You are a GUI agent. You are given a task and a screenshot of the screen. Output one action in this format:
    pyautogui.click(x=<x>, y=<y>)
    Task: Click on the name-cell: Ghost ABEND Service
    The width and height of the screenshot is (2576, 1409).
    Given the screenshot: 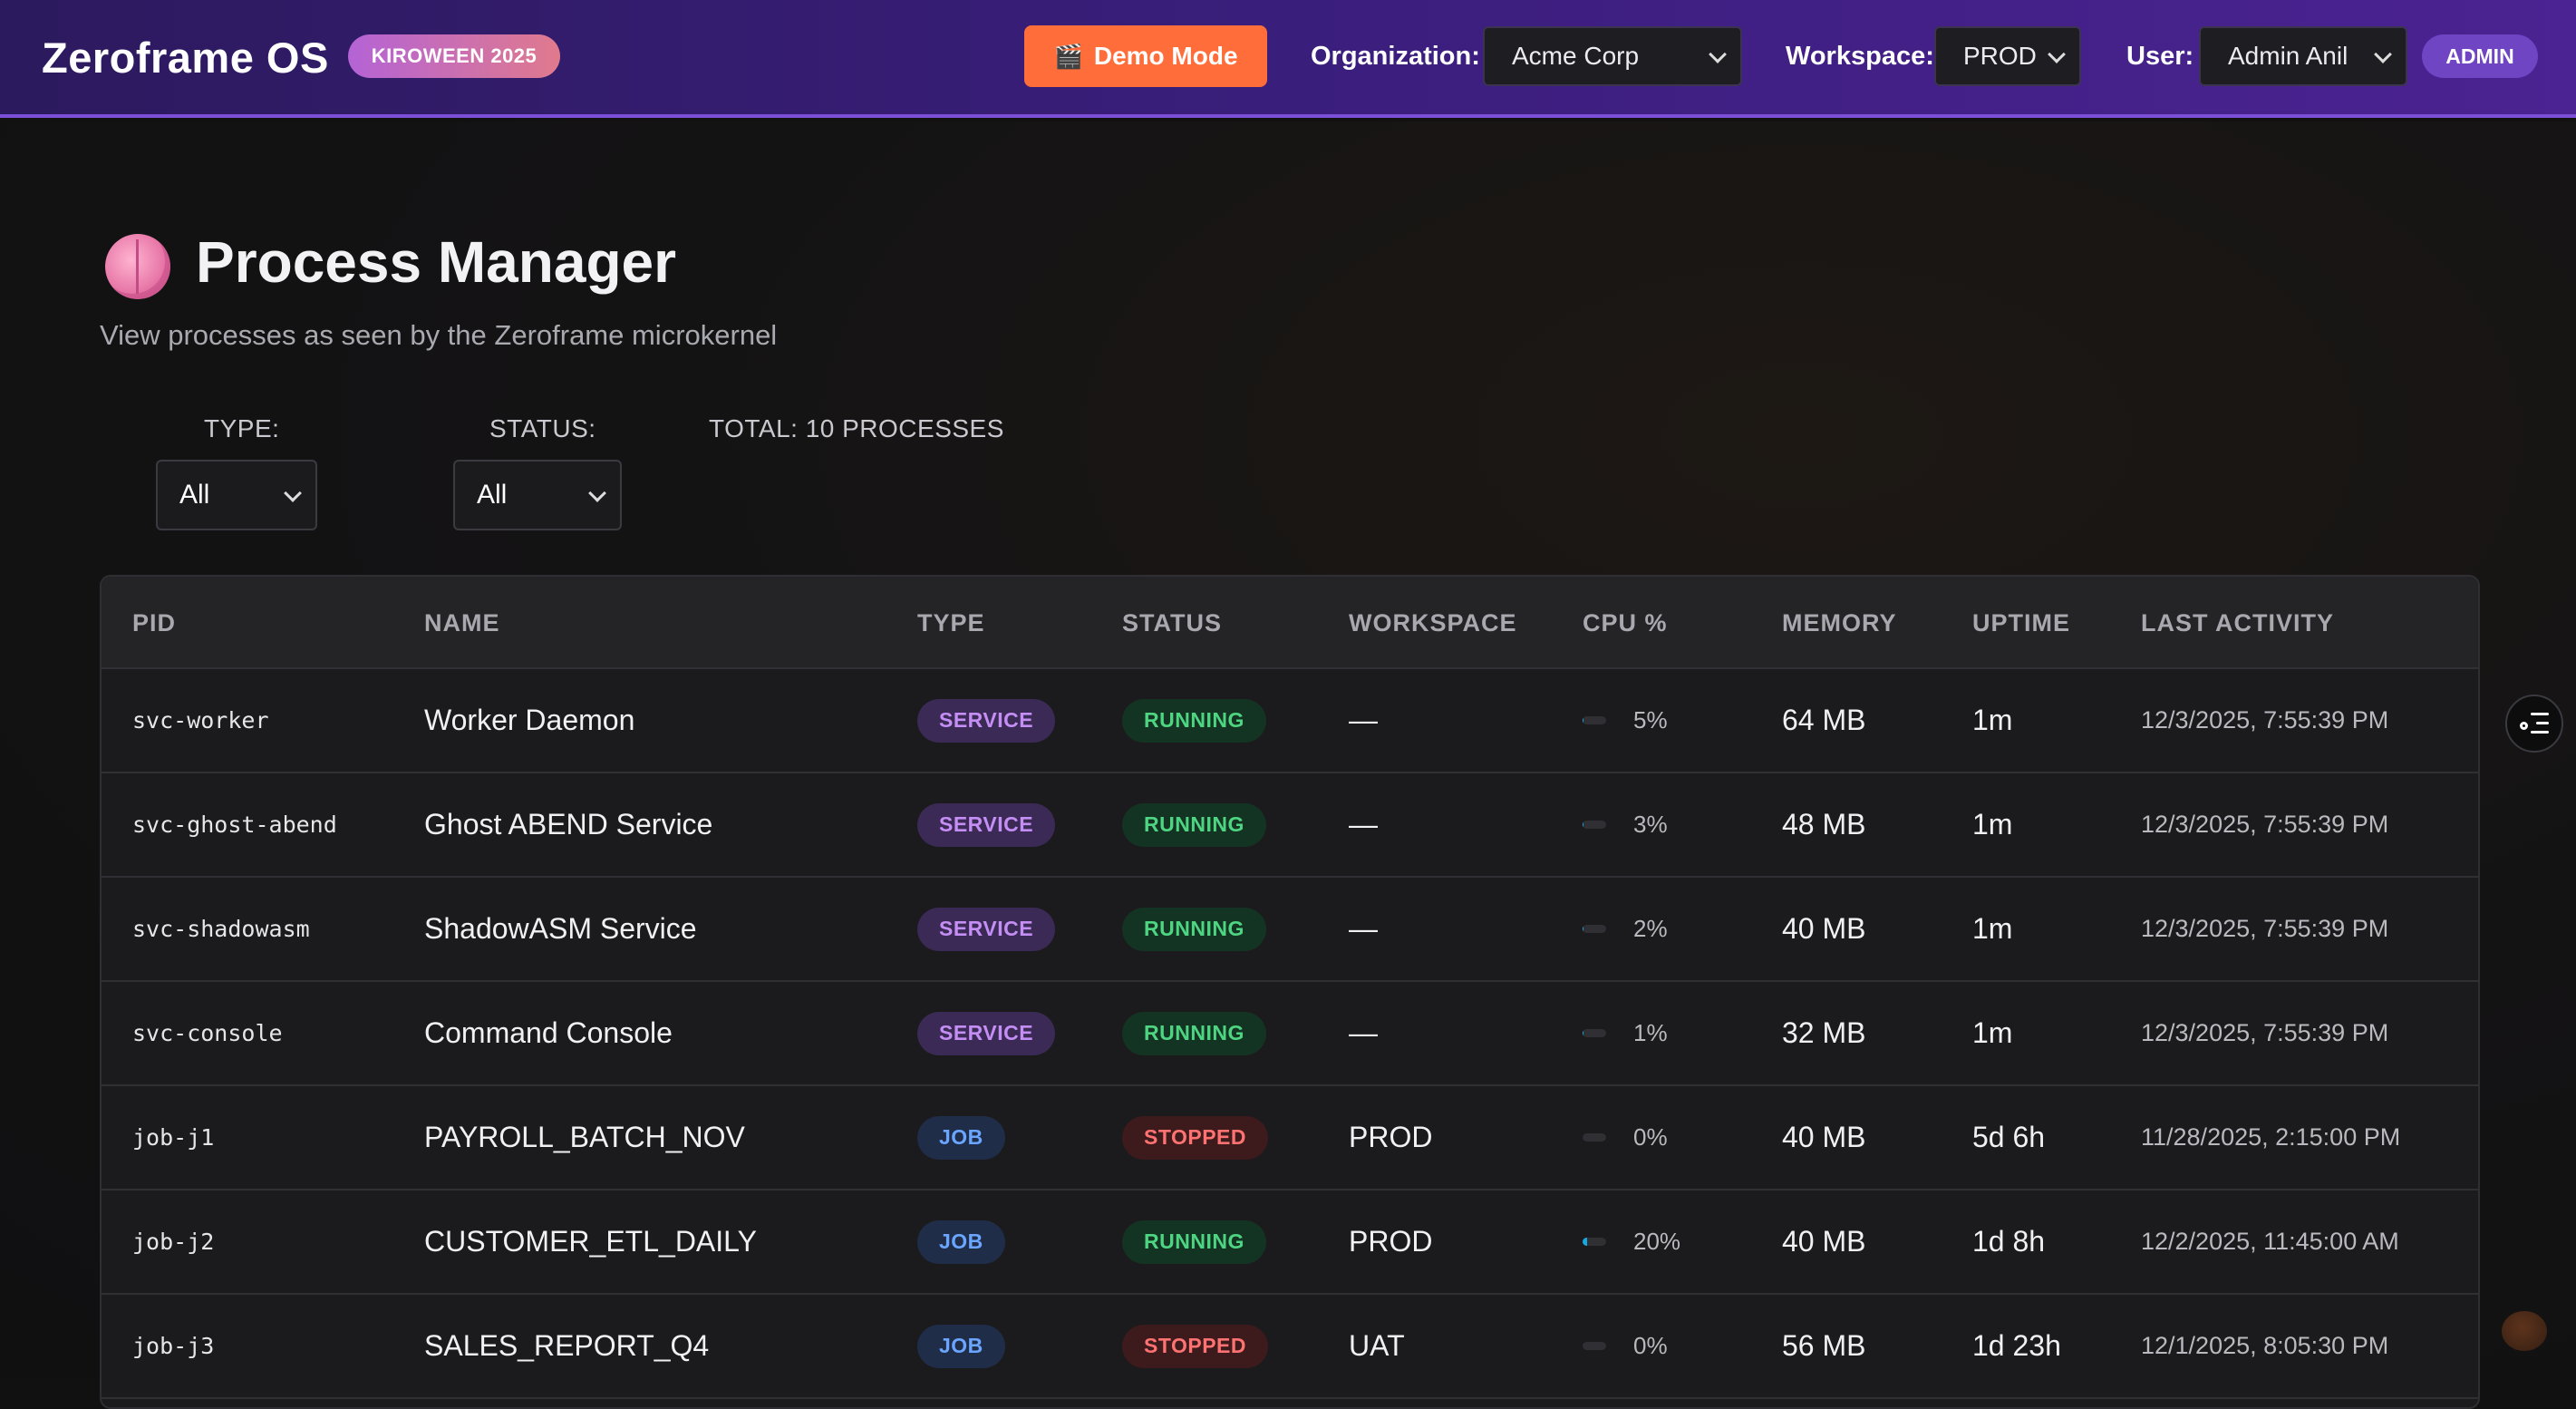 What is the action you would take?
    pyautogui.click(x=568, y=825)
    